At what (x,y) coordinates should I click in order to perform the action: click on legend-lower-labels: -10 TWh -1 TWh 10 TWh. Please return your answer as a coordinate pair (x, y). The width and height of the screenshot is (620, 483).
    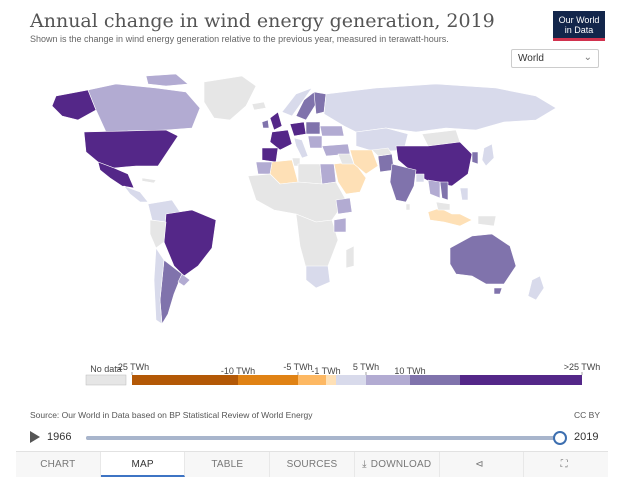
    Looking at the image, I should click on (323, 371).